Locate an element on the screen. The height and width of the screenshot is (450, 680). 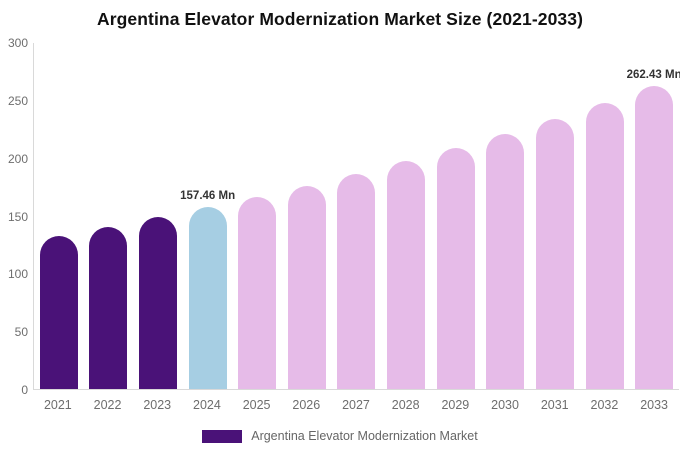
x-tick-label: 2028 is located at coordinates (405, 405).